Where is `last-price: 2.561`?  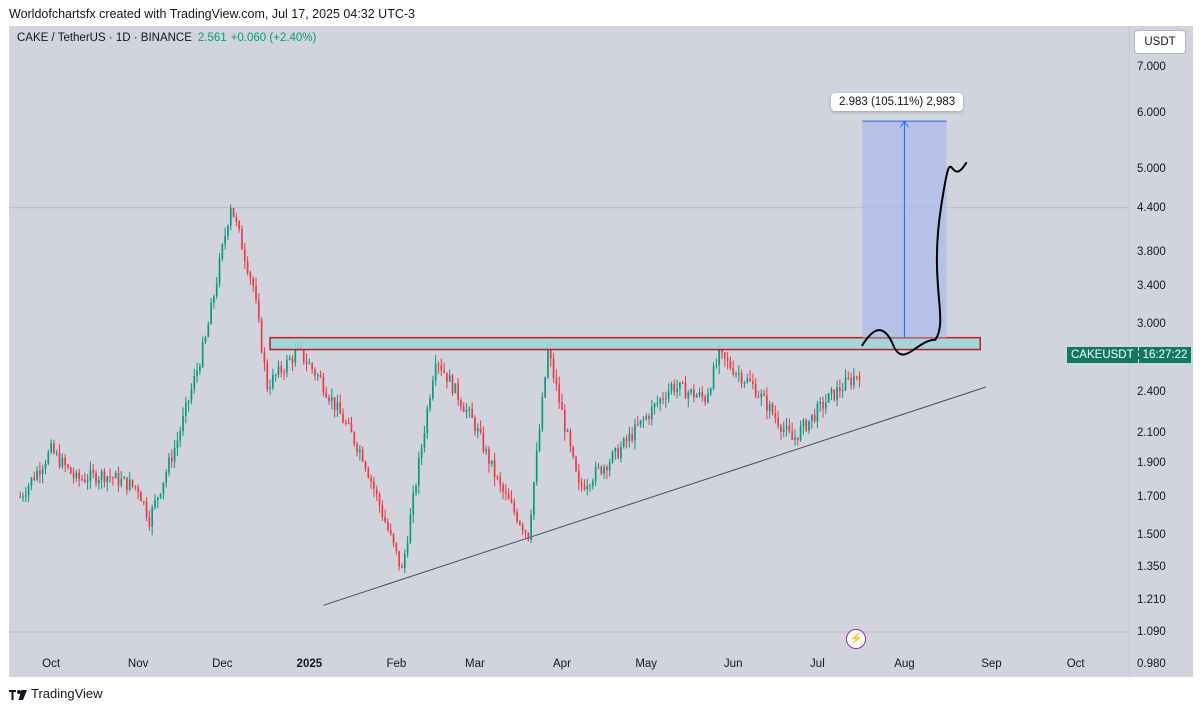
last-price: 2.561 is located at coordinates (212, 38).